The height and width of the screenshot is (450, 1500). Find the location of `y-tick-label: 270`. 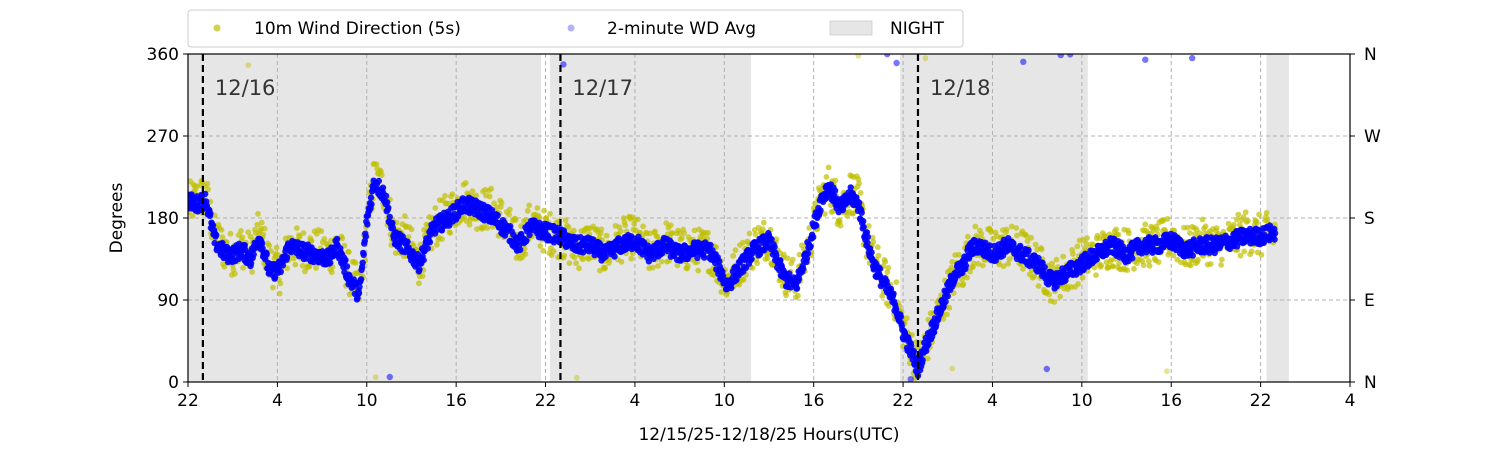

y-tick-label: 270 is located at coordinates (163, 137).